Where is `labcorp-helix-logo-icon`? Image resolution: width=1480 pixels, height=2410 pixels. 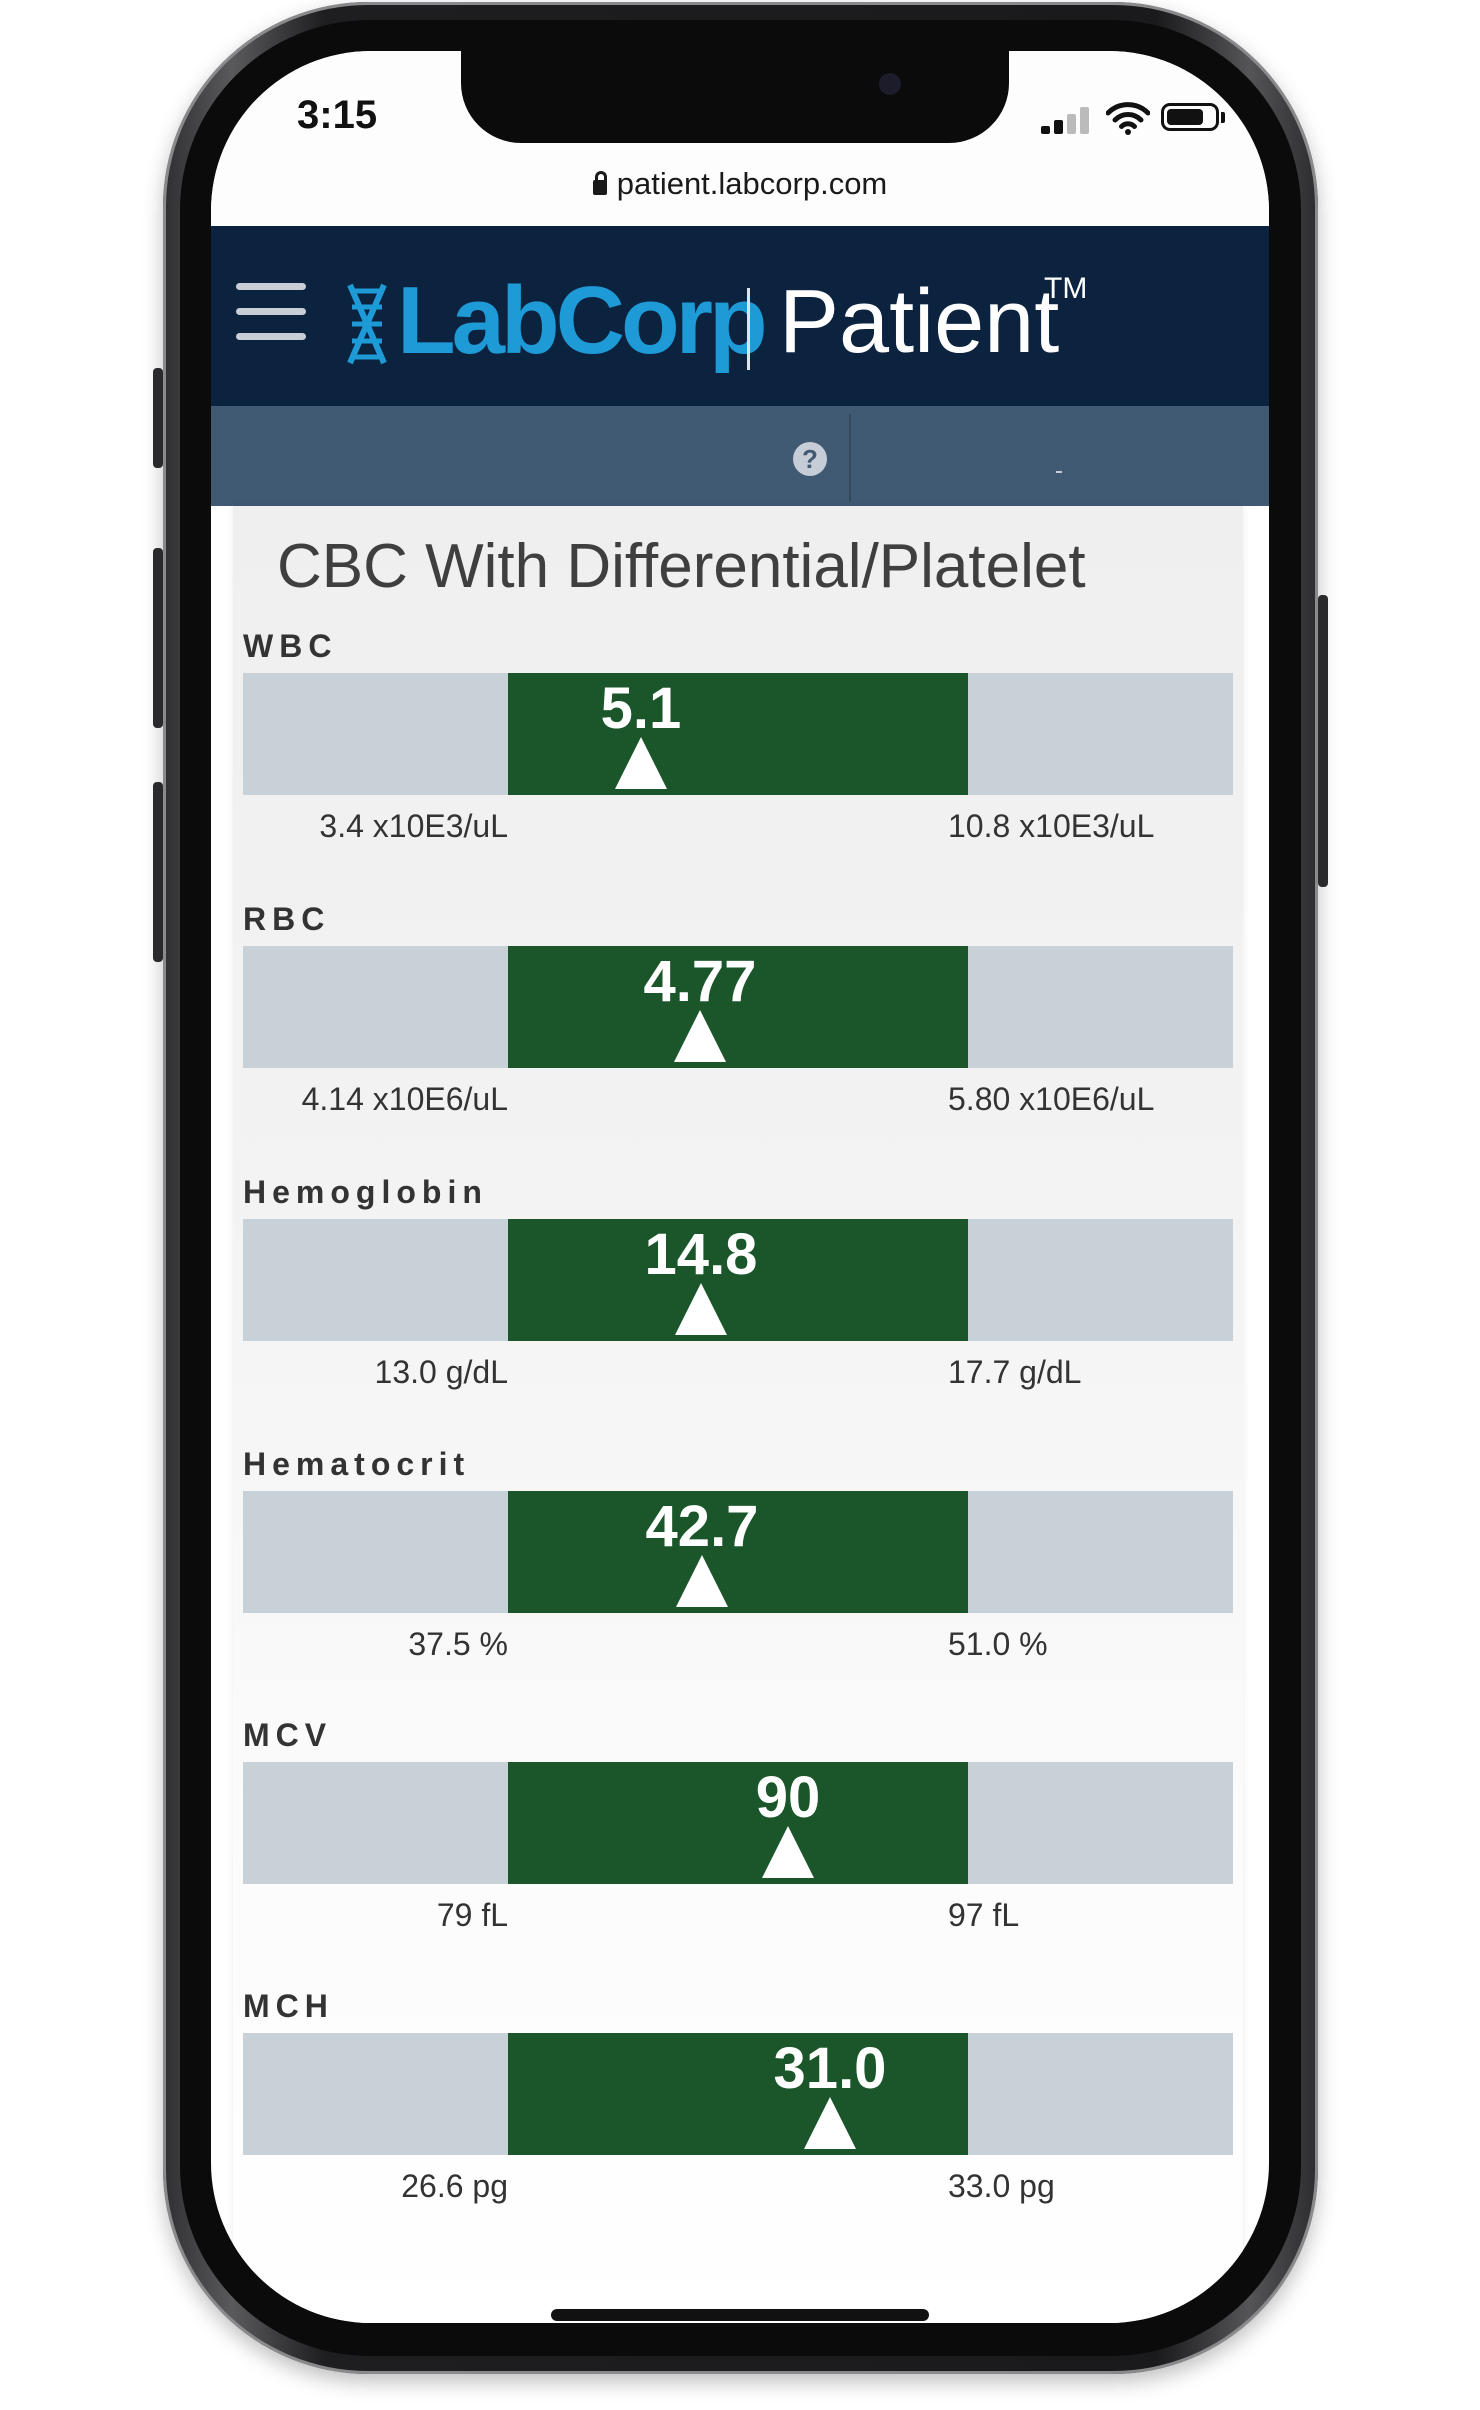 labcorp-helix-logo-icon is located at coordinates (367, 324).